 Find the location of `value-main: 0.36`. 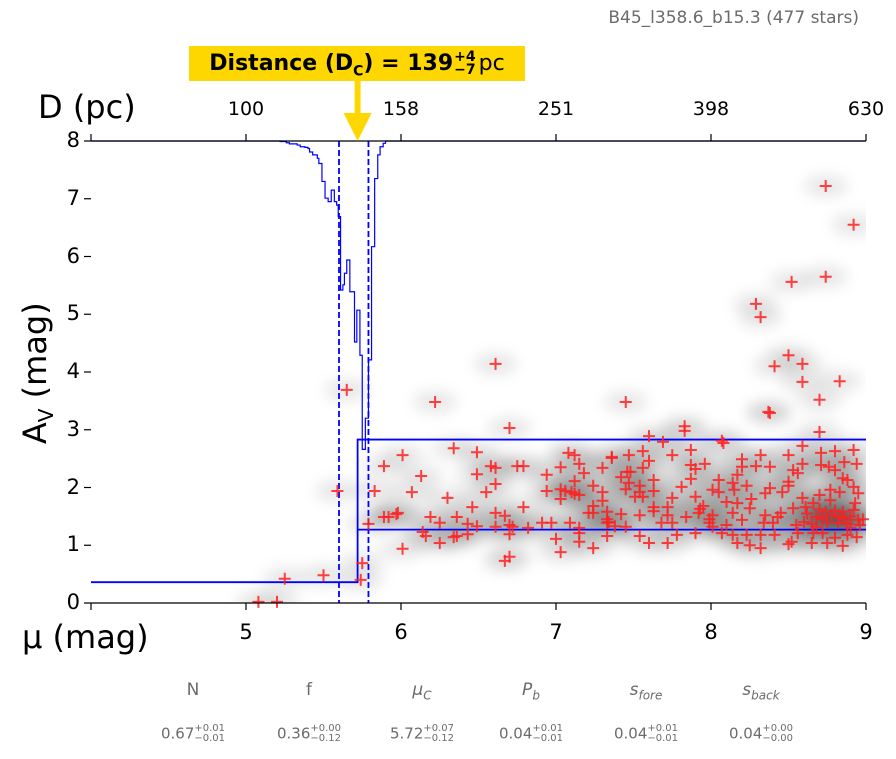

value-main: 0.36 is located at coordinates (293, 733).